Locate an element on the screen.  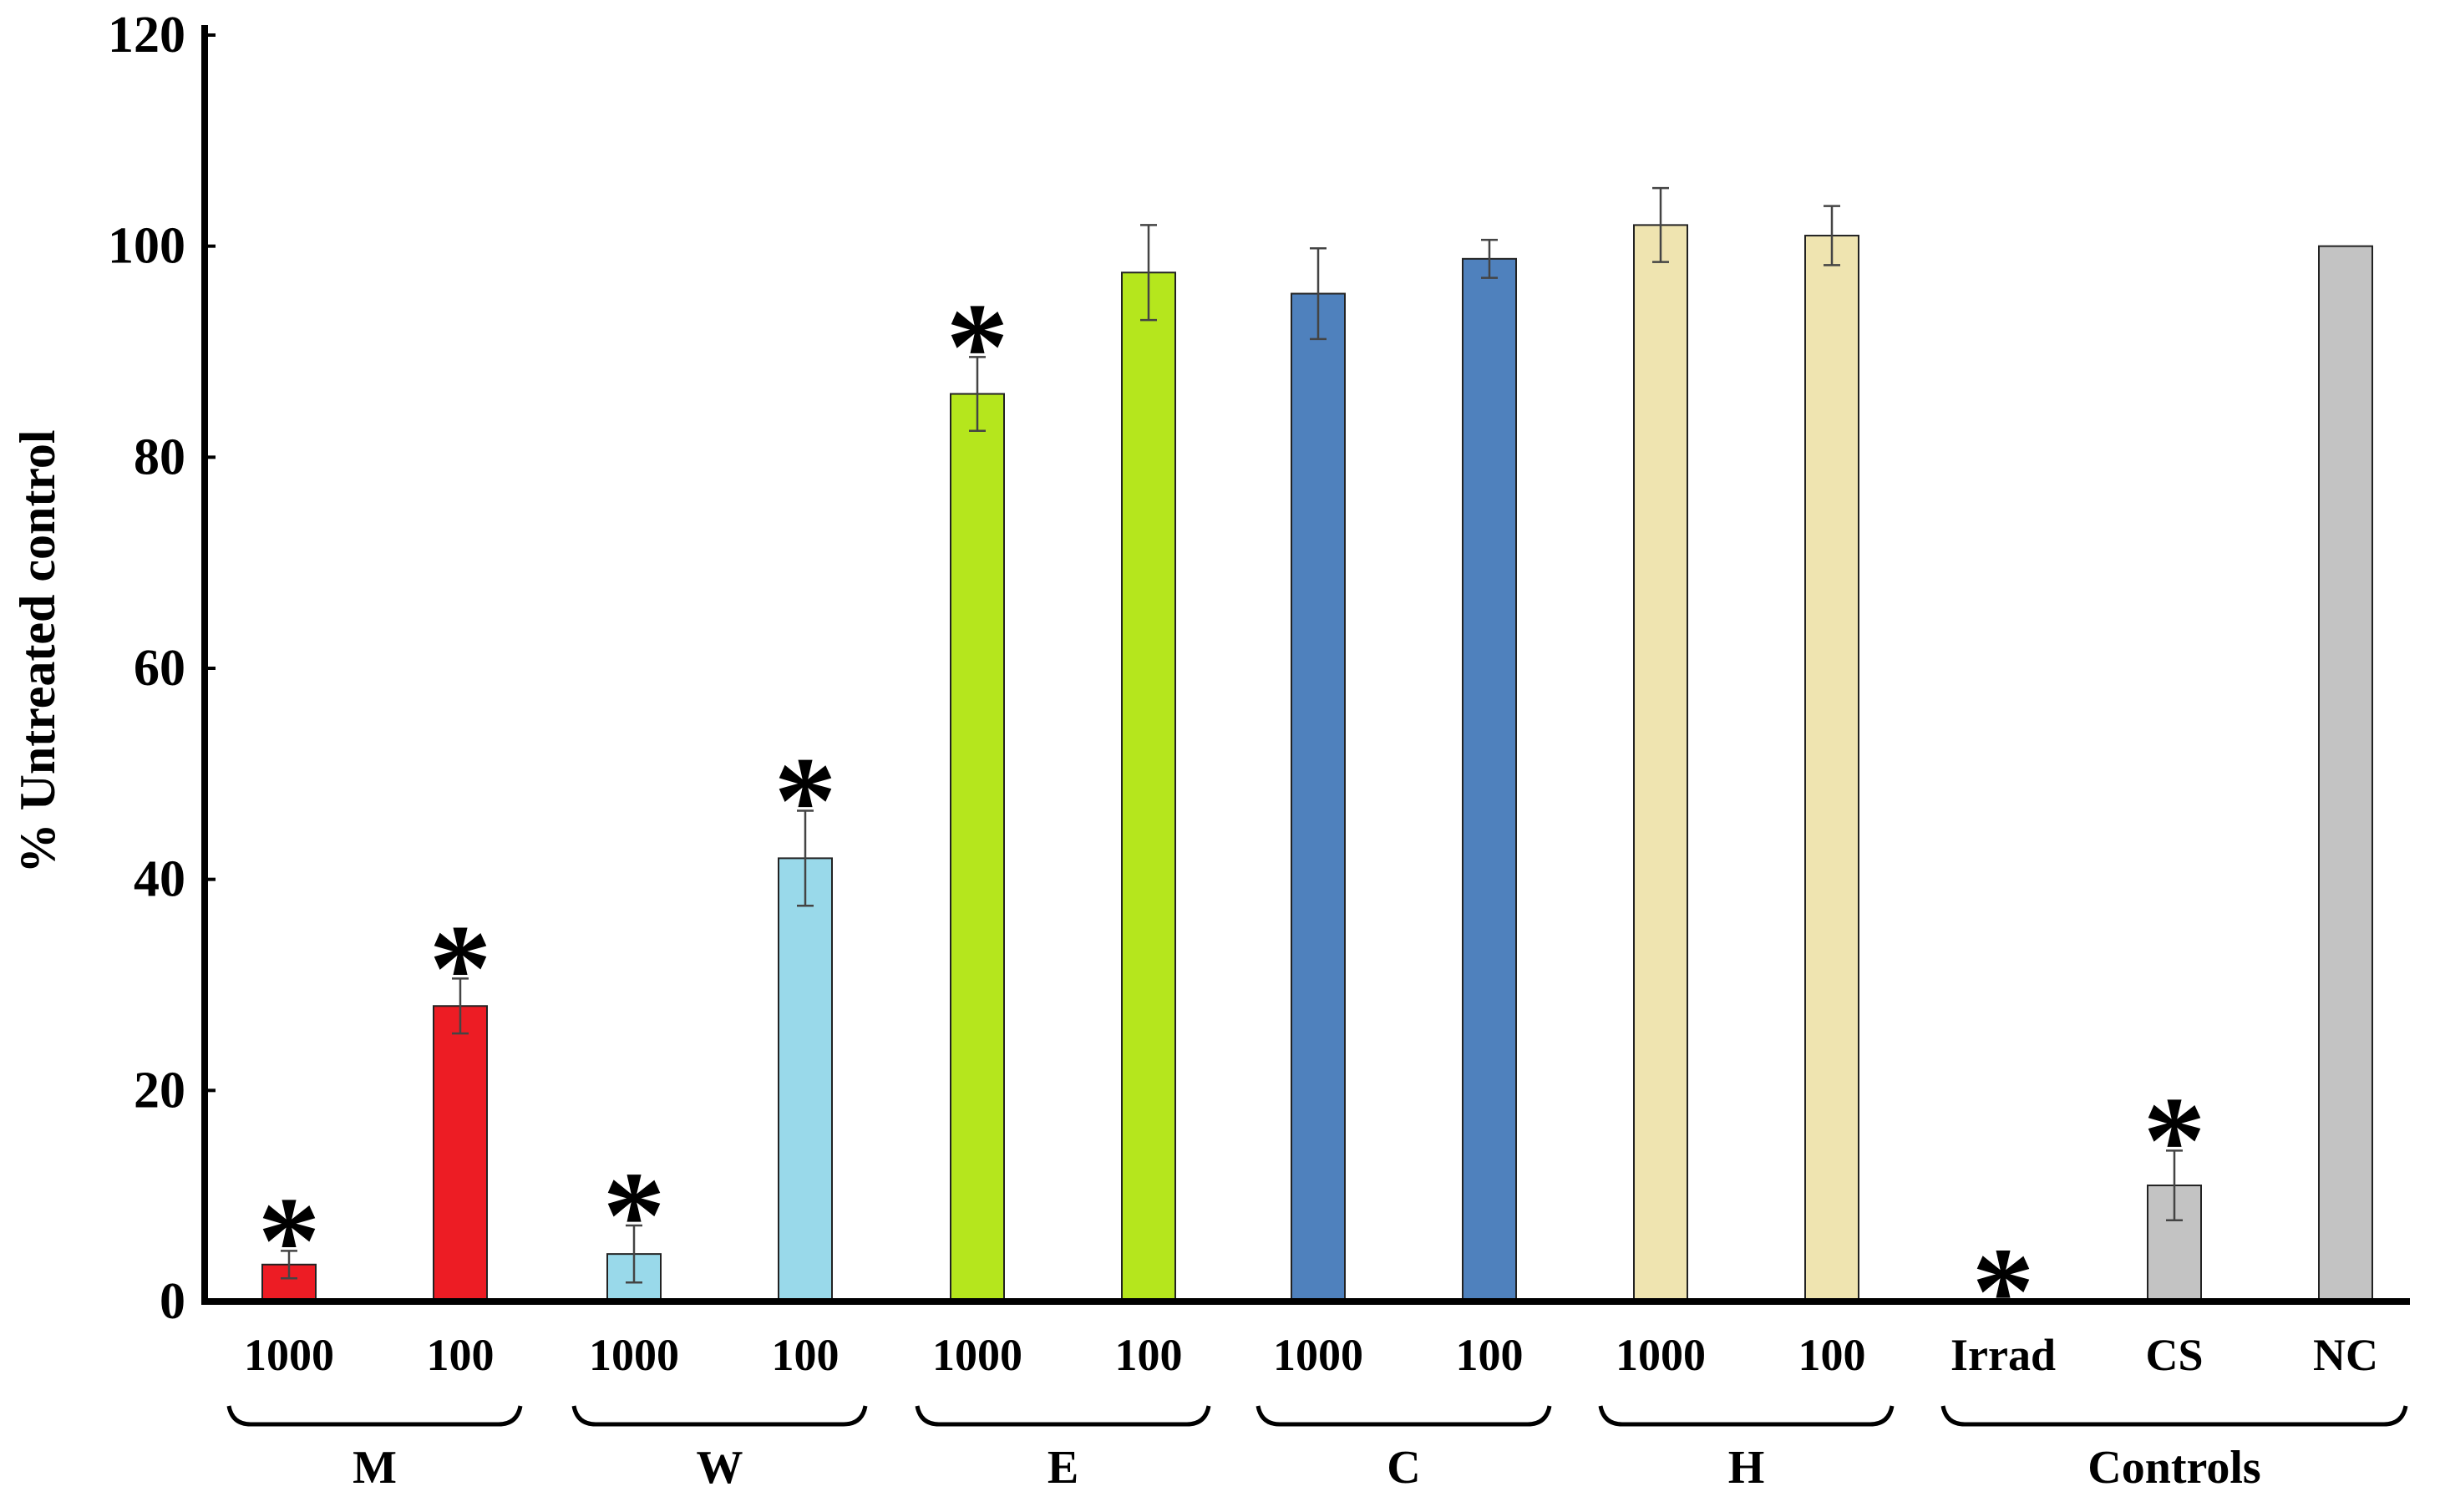
y-tick-label: 0 is located at coordinates (172, 1301).